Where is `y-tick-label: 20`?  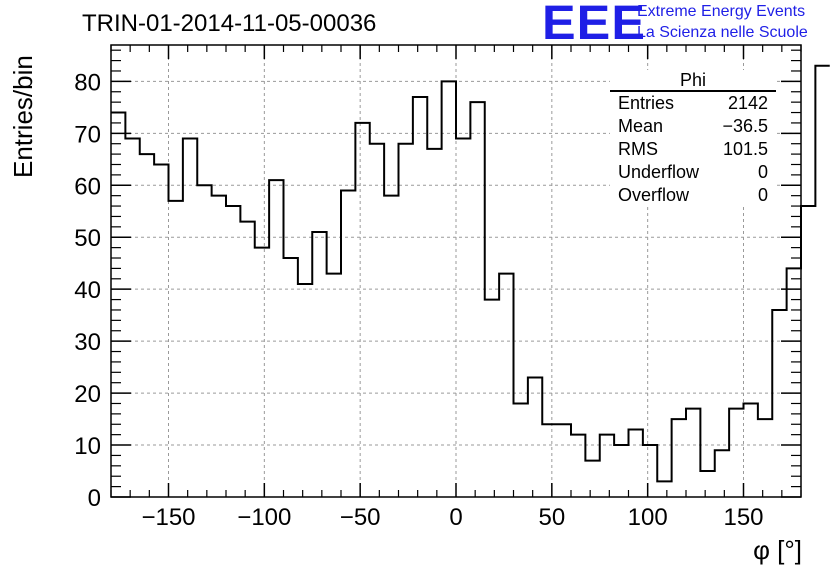 y-tick-label: 20 is located at coordinates (87, 394).